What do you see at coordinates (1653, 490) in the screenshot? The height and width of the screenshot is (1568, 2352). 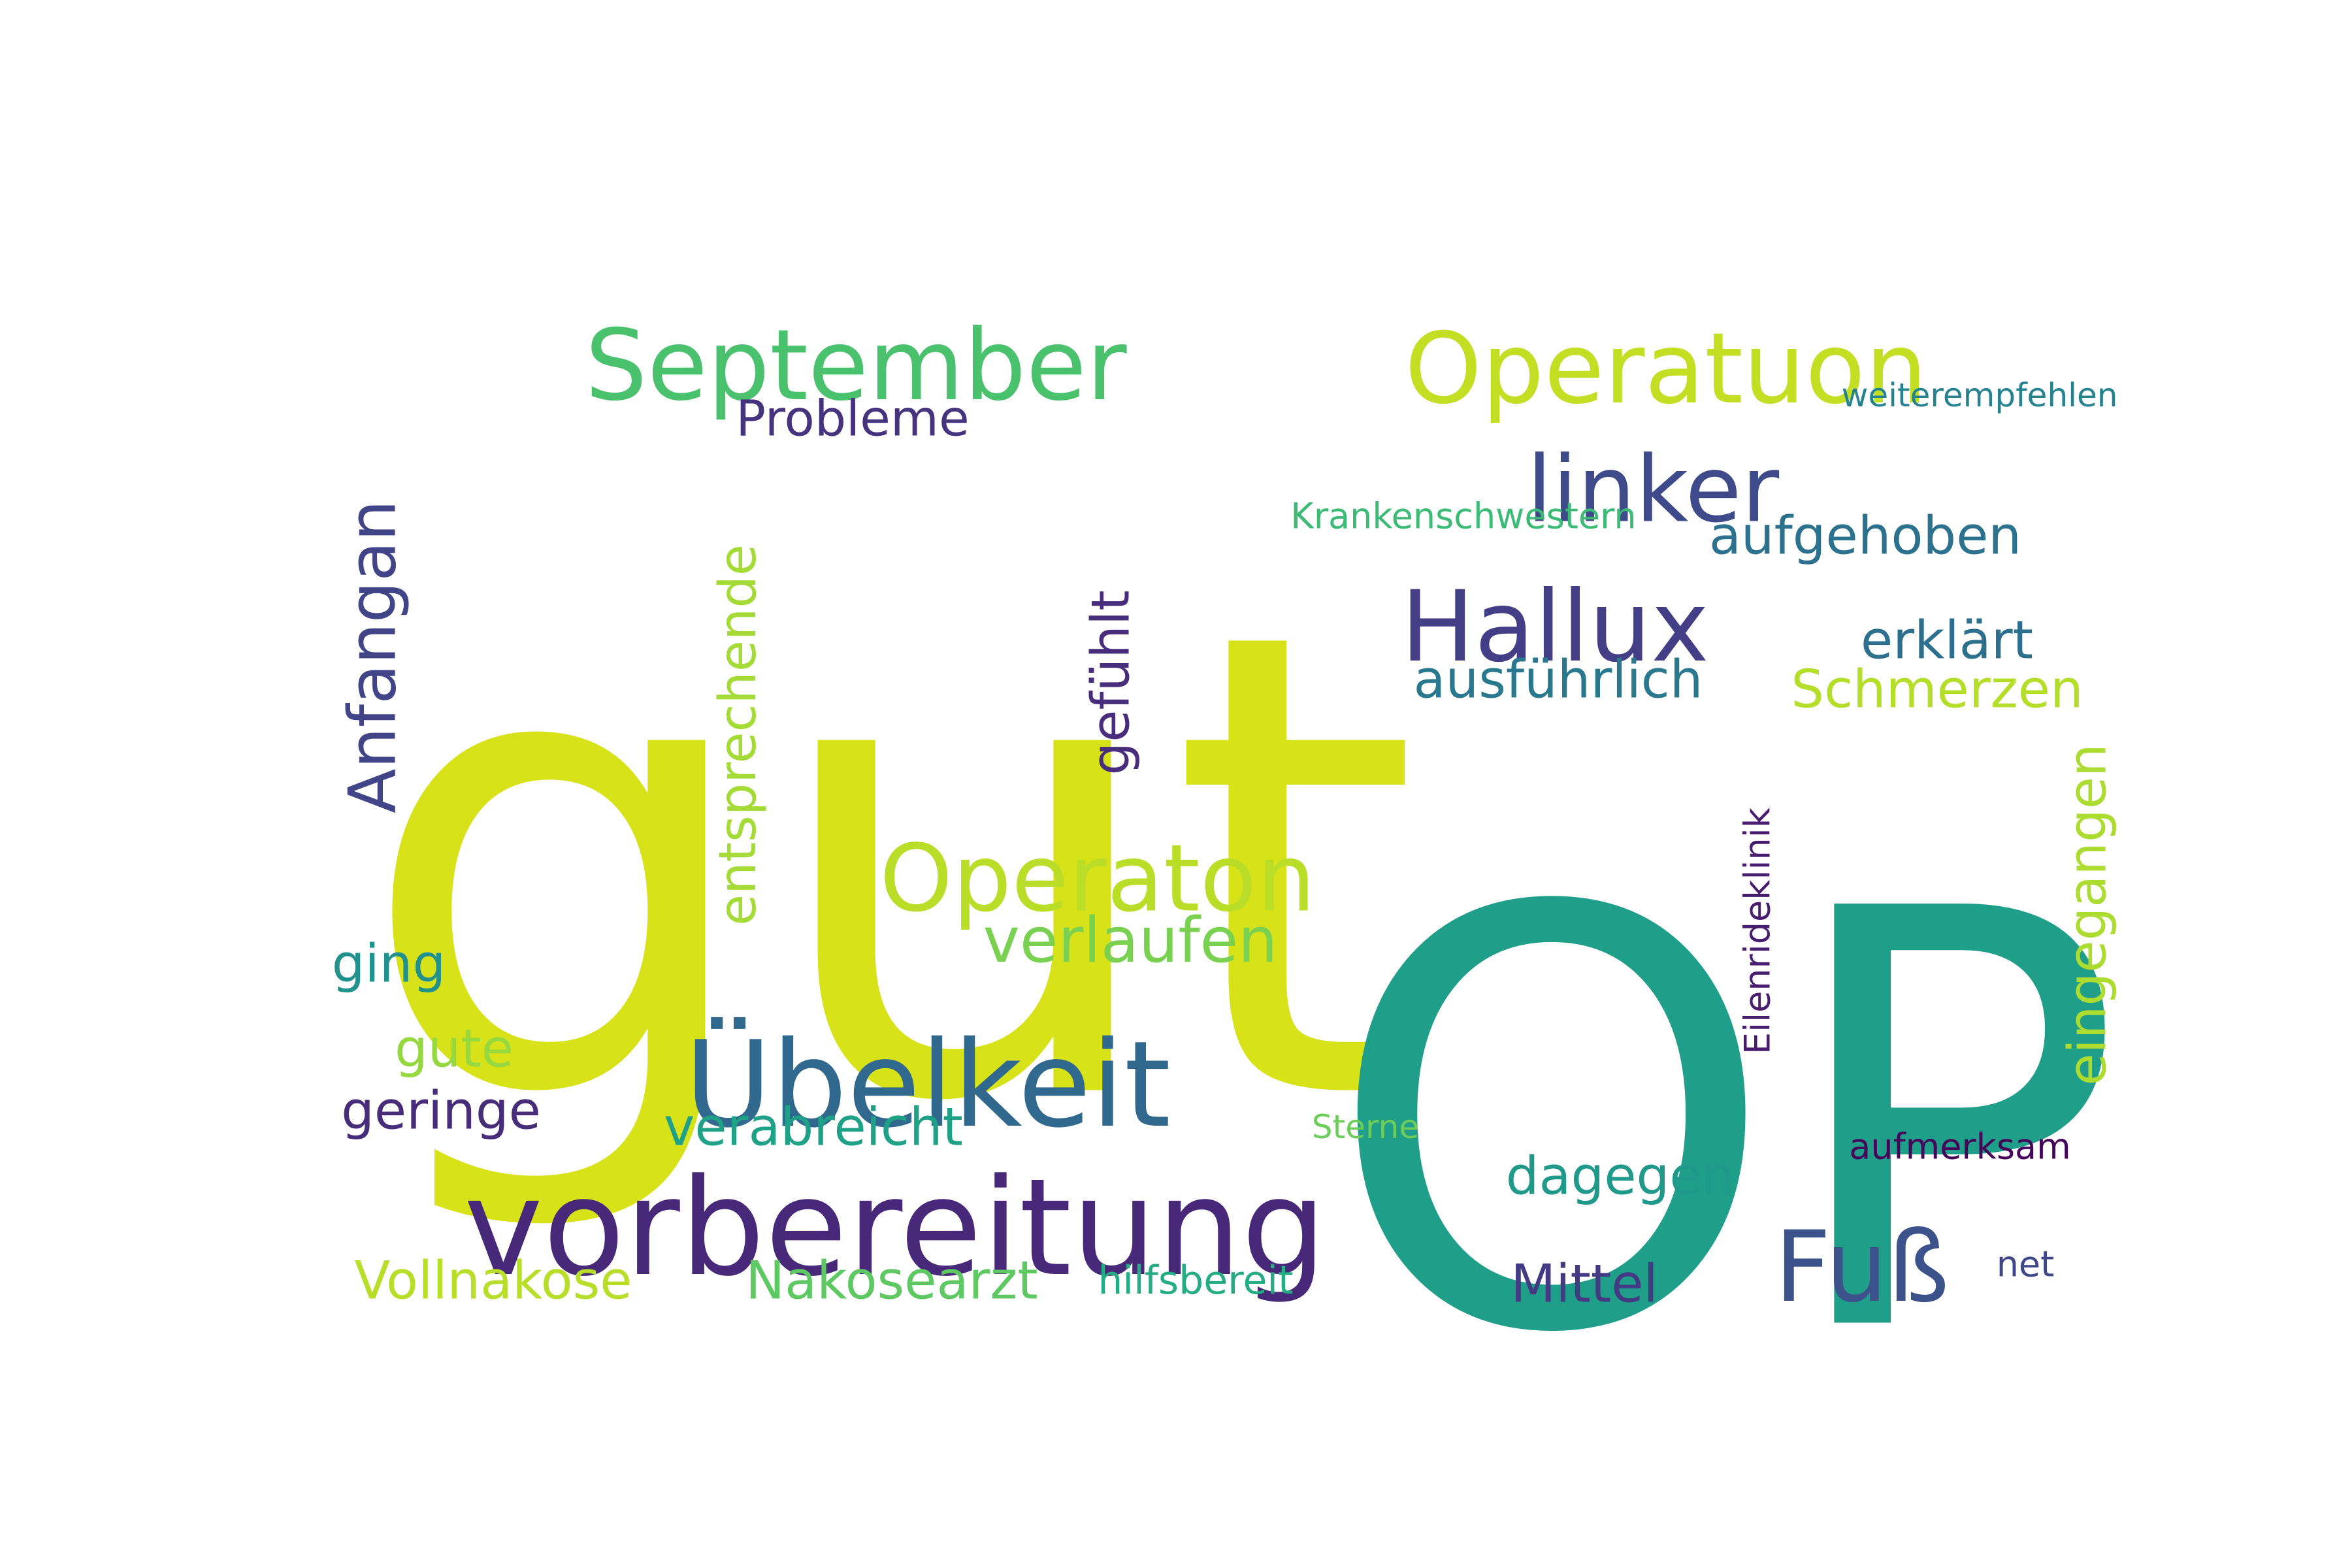 I see `word-8: linker` at bounding box center [1653, 490].